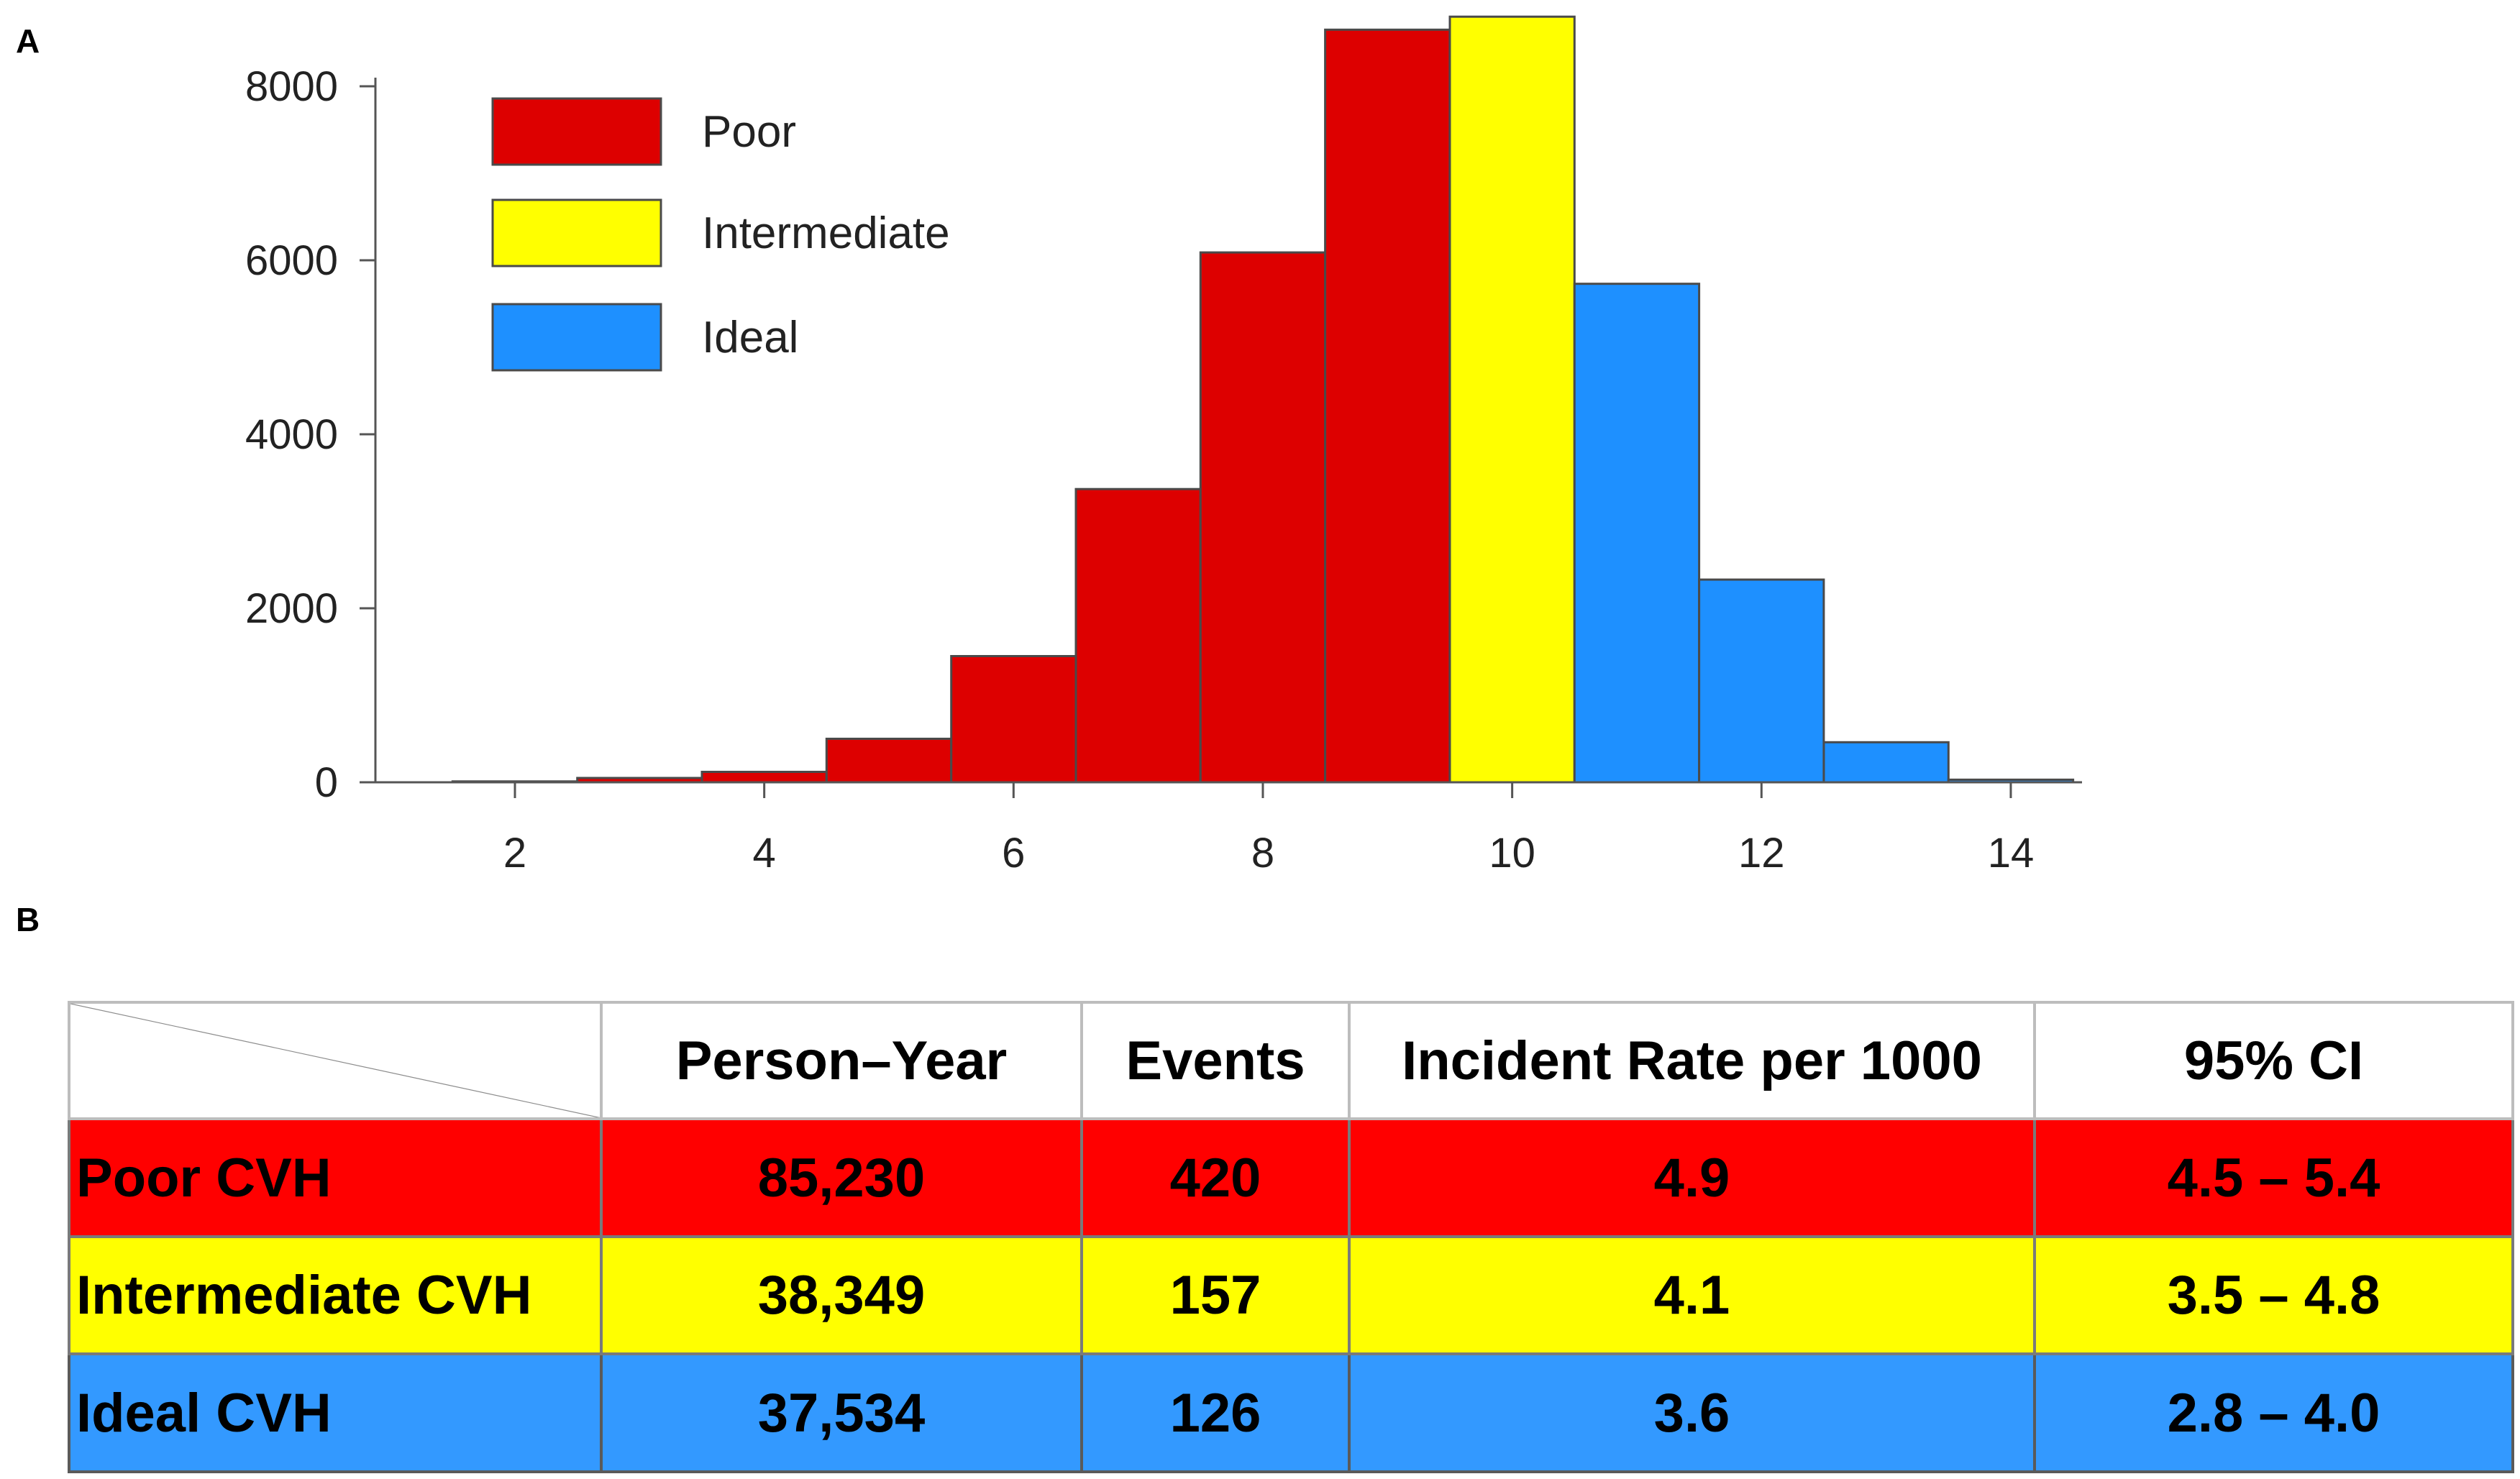  I want to click on cell-rate: 3.6, so click(1692, 1412).